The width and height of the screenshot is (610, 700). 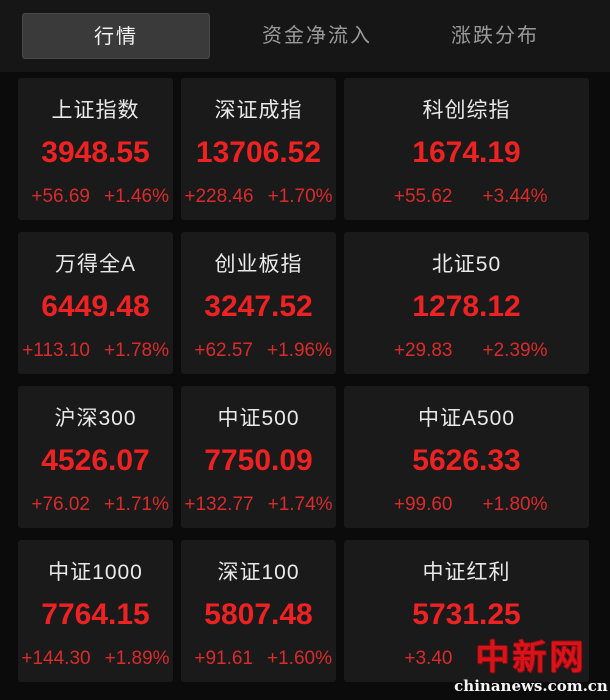 What do you see at coordinates (258, 418) in the screenshot?
I see `index-name: 中证500` at bounding box center [258, 418].